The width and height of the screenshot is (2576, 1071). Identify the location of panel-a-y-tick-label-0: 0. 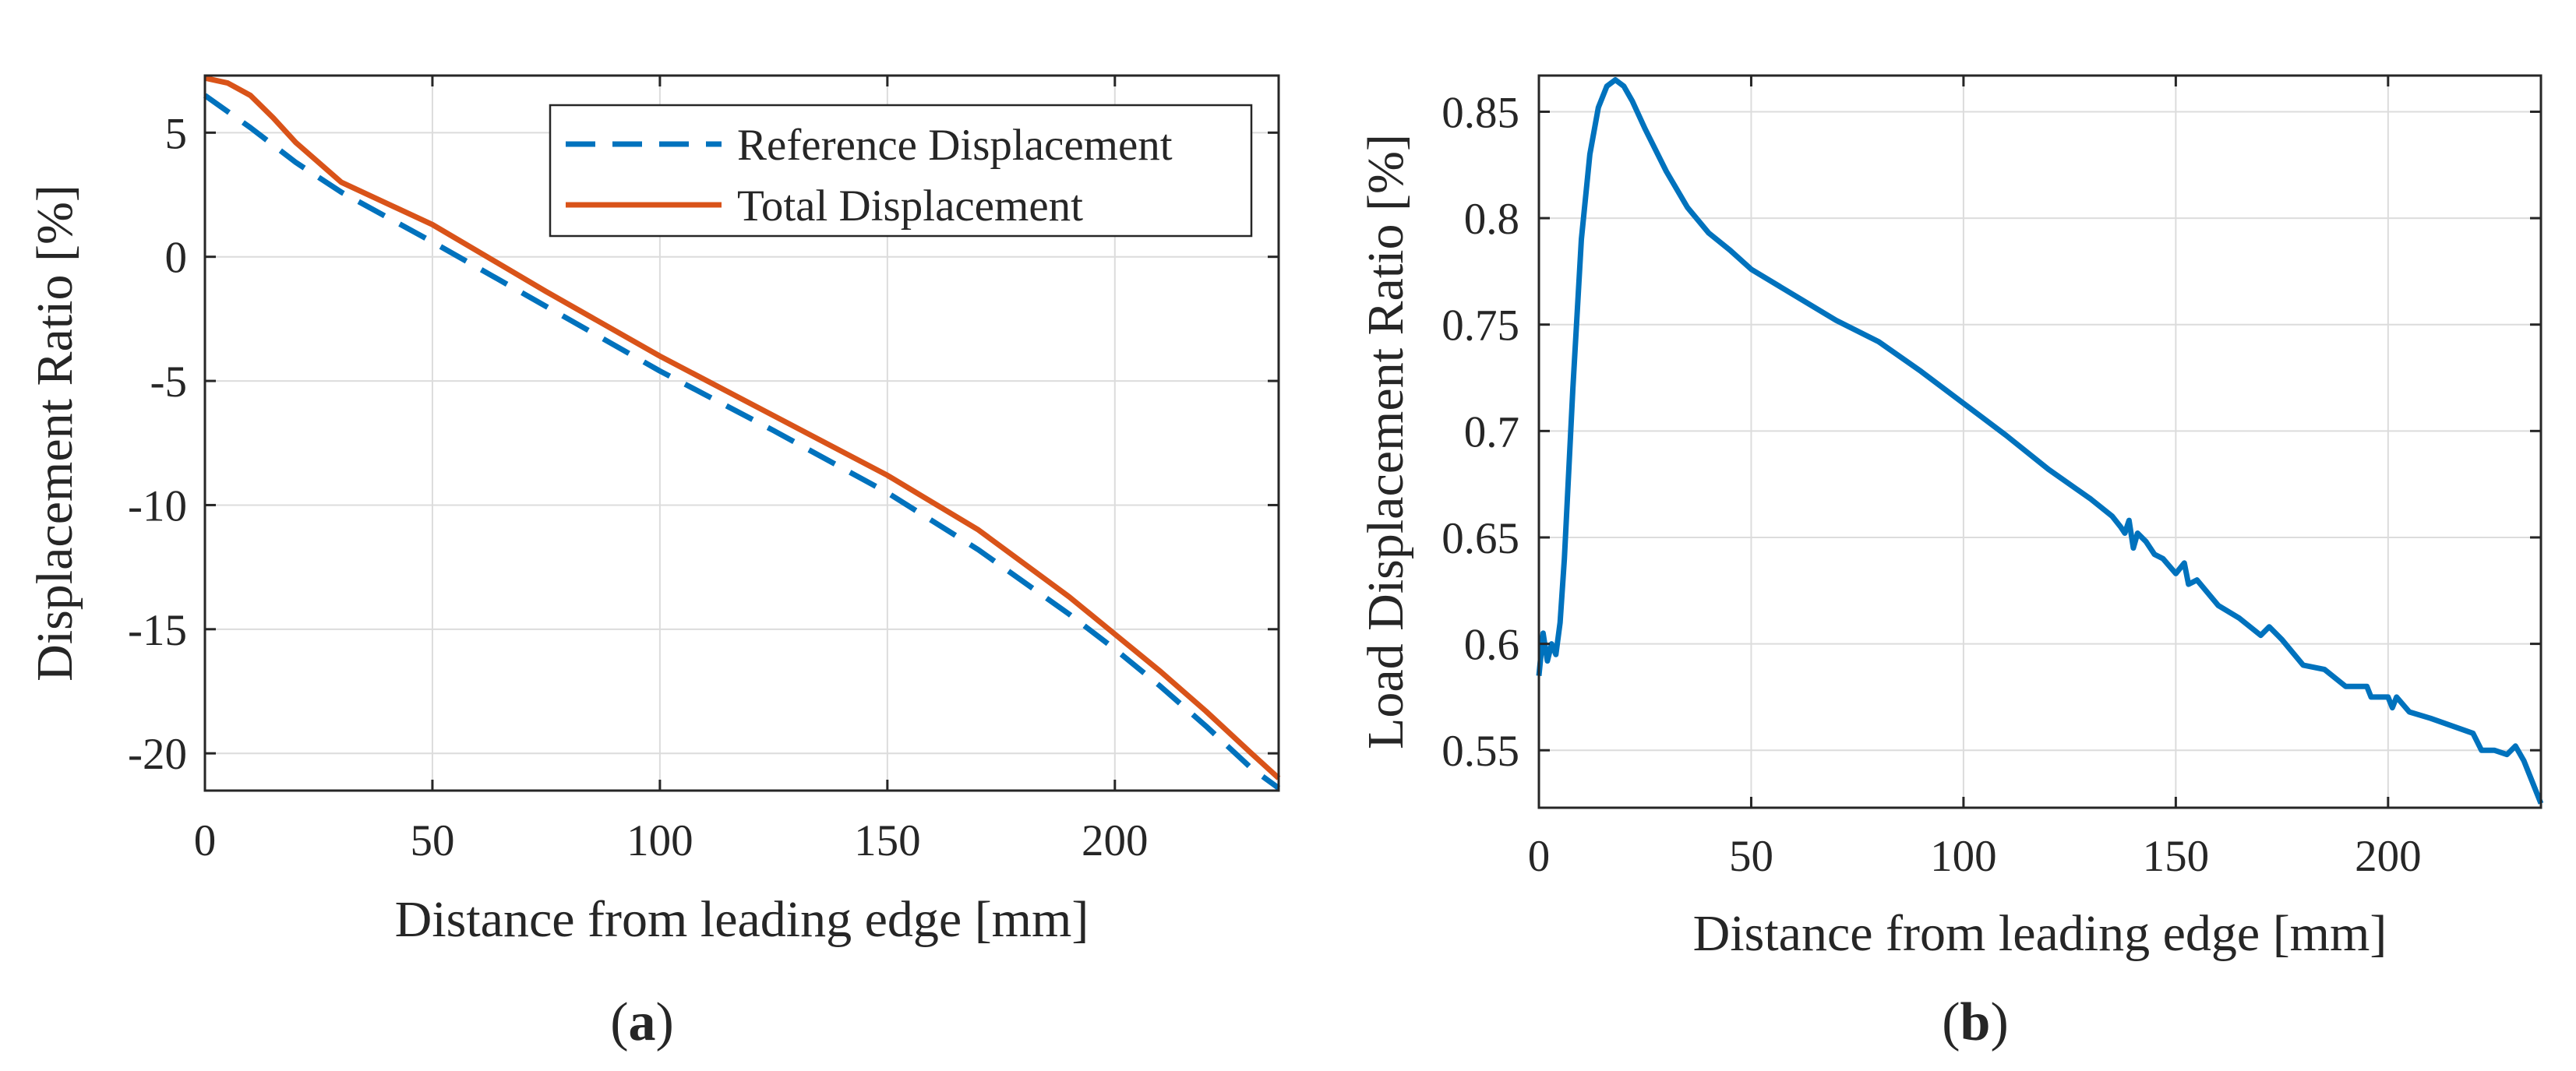
(176, 259).